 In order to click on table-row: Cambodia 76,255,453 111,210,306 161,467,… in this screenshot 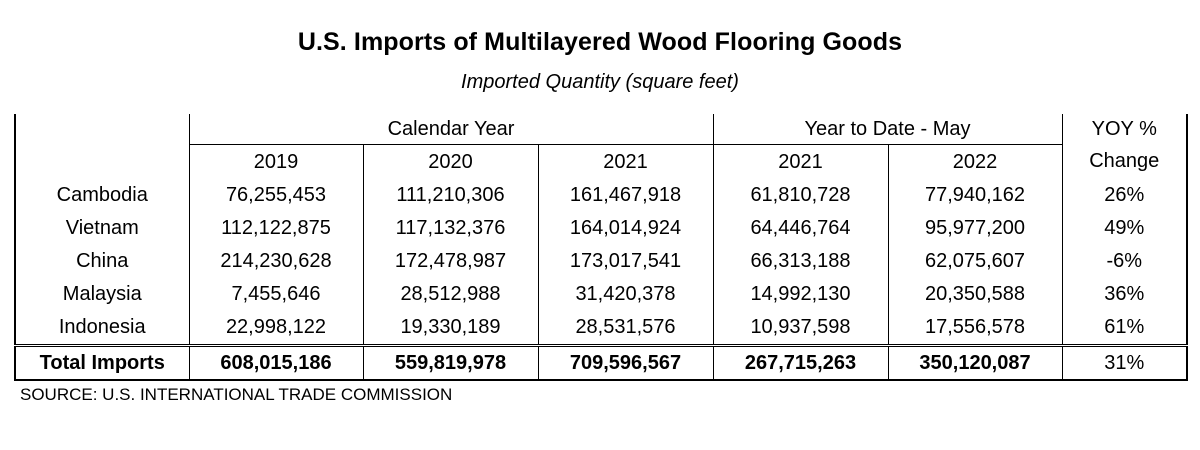, I will do `click(601, 195)`.